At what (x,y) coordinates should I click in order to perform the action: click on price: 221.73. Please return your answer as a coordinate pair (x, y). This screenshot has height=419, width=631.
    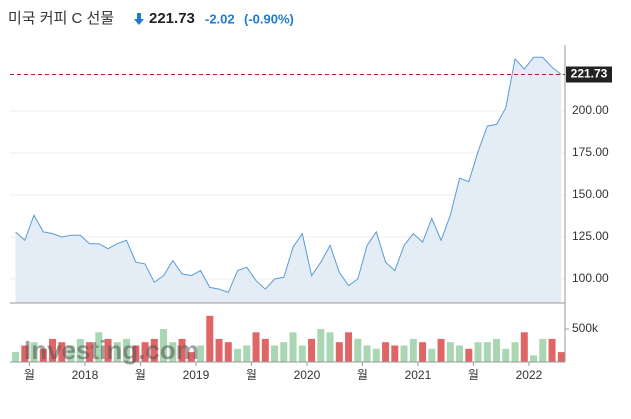
    Looking at the image, I should click on (172, 18).